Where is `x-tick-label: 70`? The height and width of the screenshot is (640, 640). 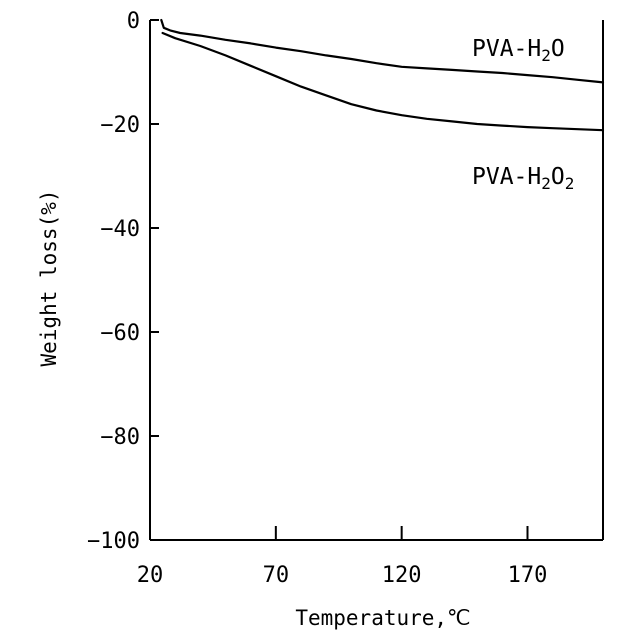
x-tick-label: 70 is located at coordinates (276, 575).